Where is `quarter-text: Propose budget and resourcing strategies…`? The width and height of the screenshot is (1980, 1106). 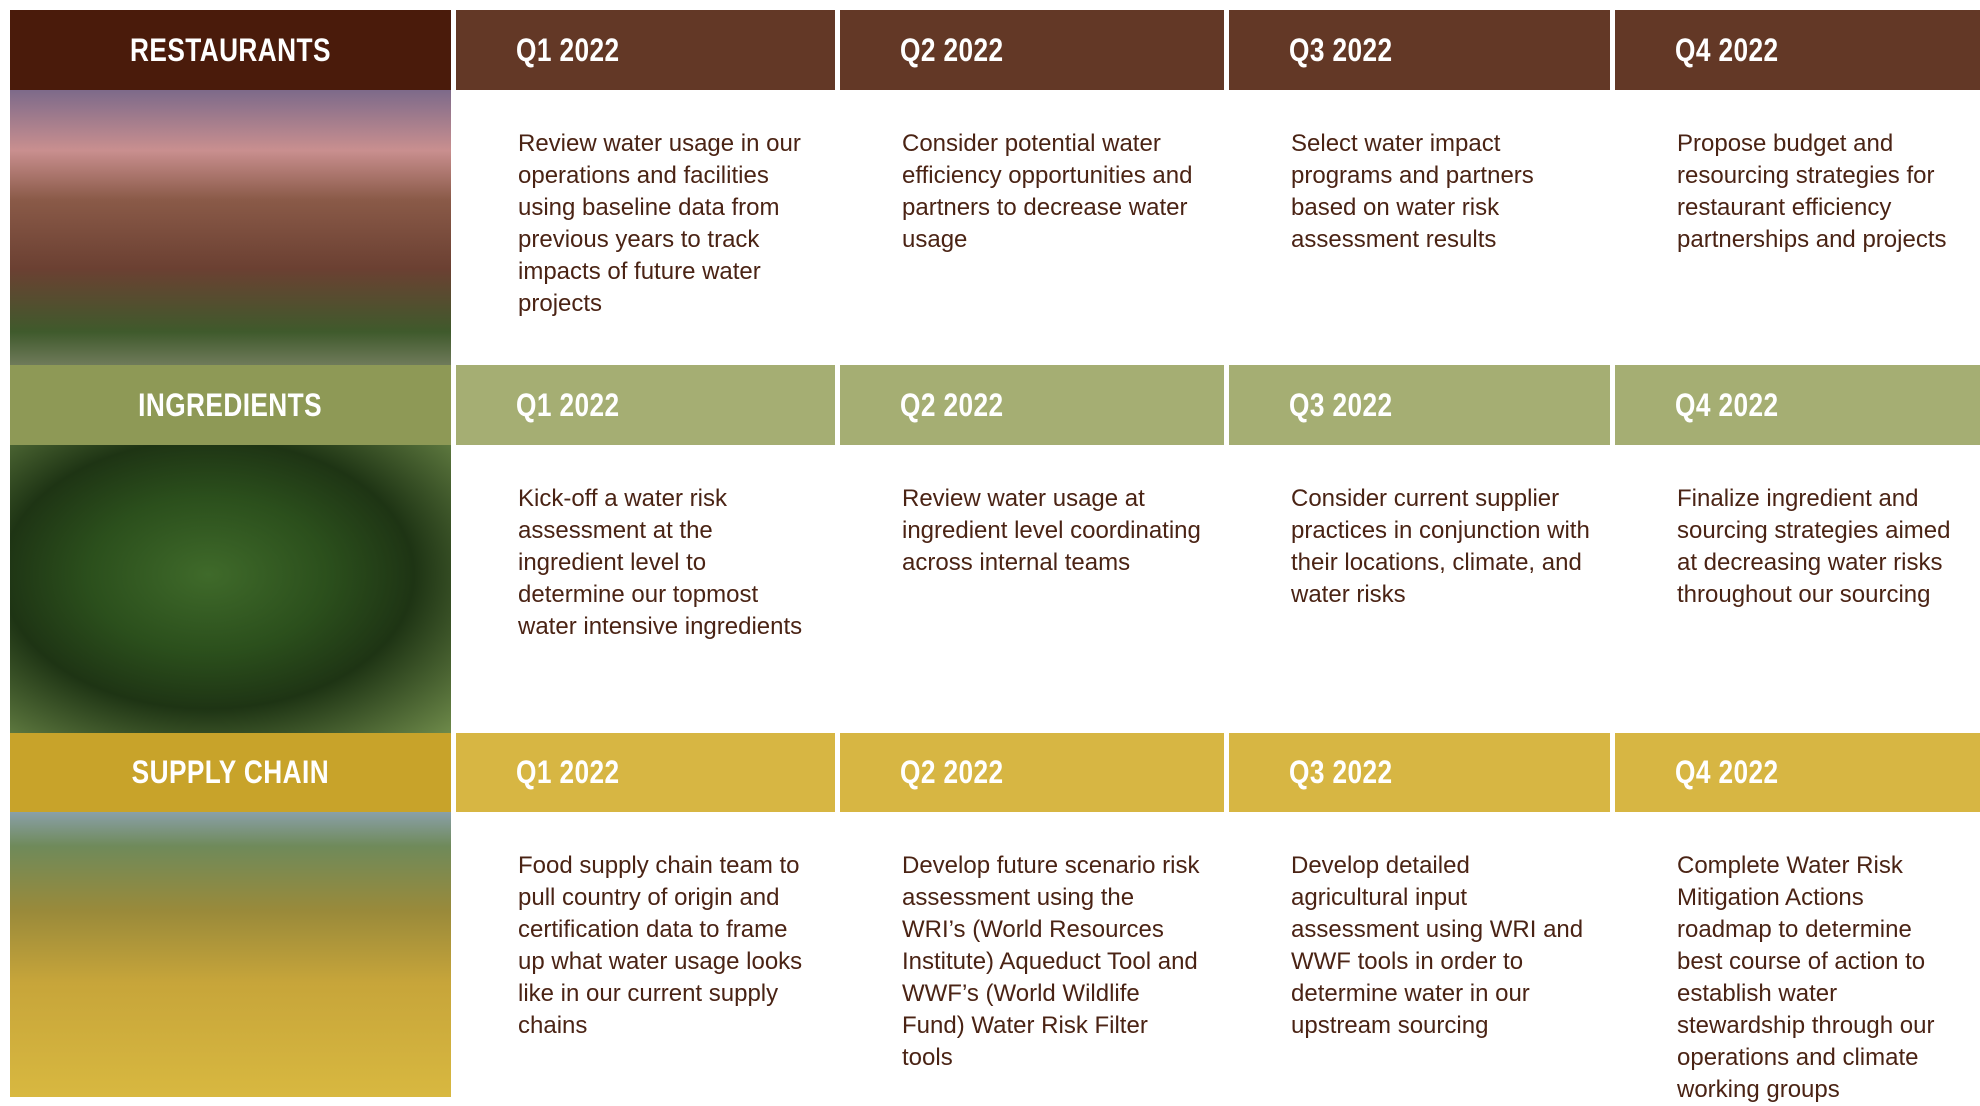 quarter-text: Propose budget and resourcing strategies… is located at coordinates (1797, 227).